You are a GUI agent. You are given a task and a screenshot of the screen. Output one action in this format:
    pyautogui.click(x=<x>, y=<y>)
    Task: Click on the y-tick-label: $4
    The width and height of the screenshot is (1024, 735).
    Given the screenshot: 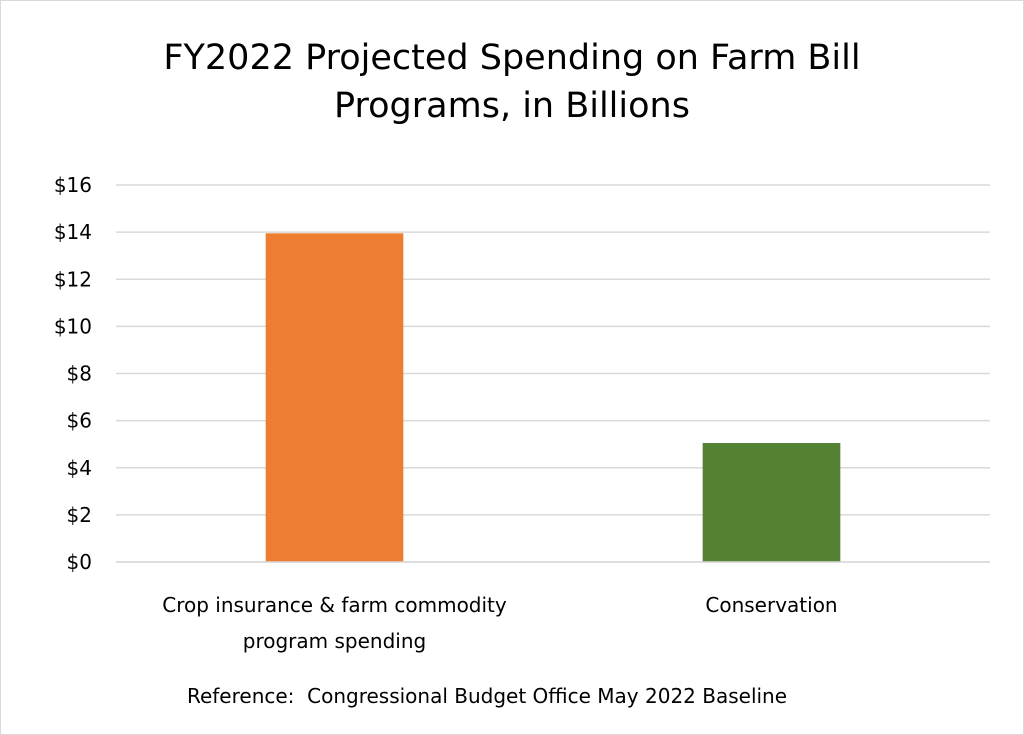 What is the action you would take?
    pyautogui.click(x=79, y=468)
    